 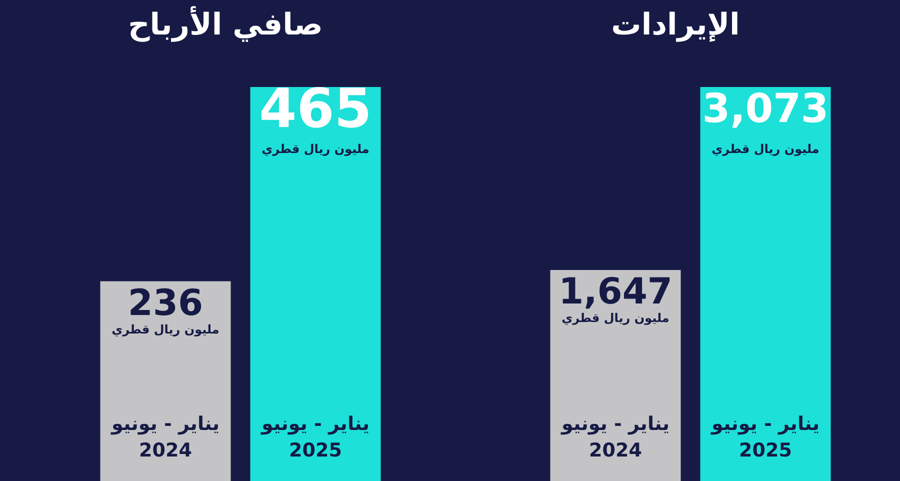 What do you see at coordinates (166, 303) in the screenshot?
I see `data-label: 236` at bounding box center [166, 303].